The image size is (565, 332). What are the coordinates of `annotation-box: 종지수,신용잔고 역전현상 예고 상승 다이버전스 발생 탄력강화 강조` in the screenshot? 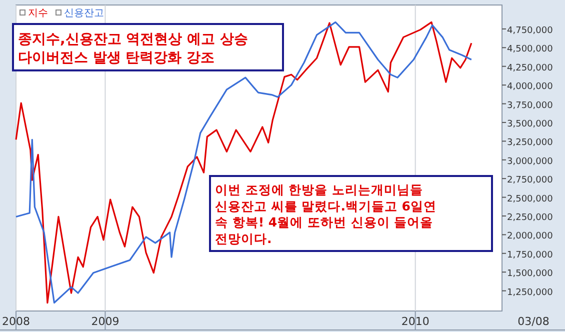 It's located at (148, 47).